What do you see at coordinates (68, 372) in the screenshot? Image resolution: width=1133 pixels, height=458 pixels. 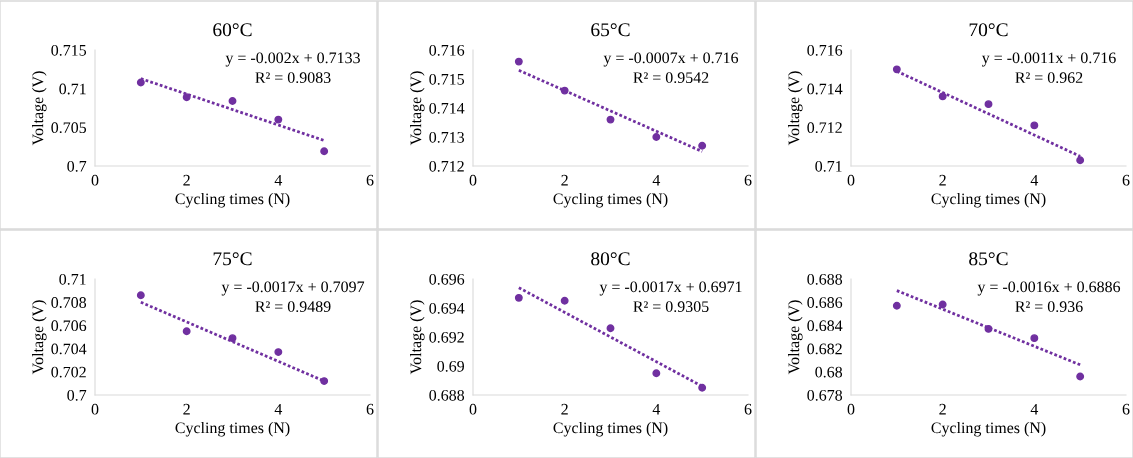 I see `y-tick-label: 0.702` at bounding box center [68, 372].